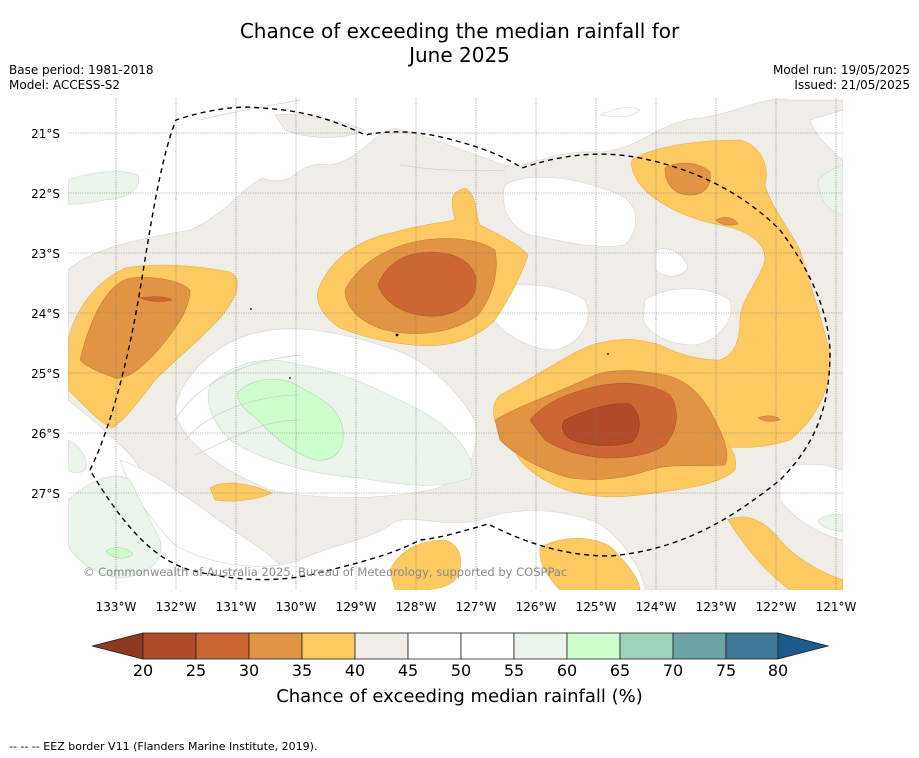 Image resolution: width=919 pixels, height=758 pixels. I want to click on lon-label-127w: 127°W, so click(476, 607).